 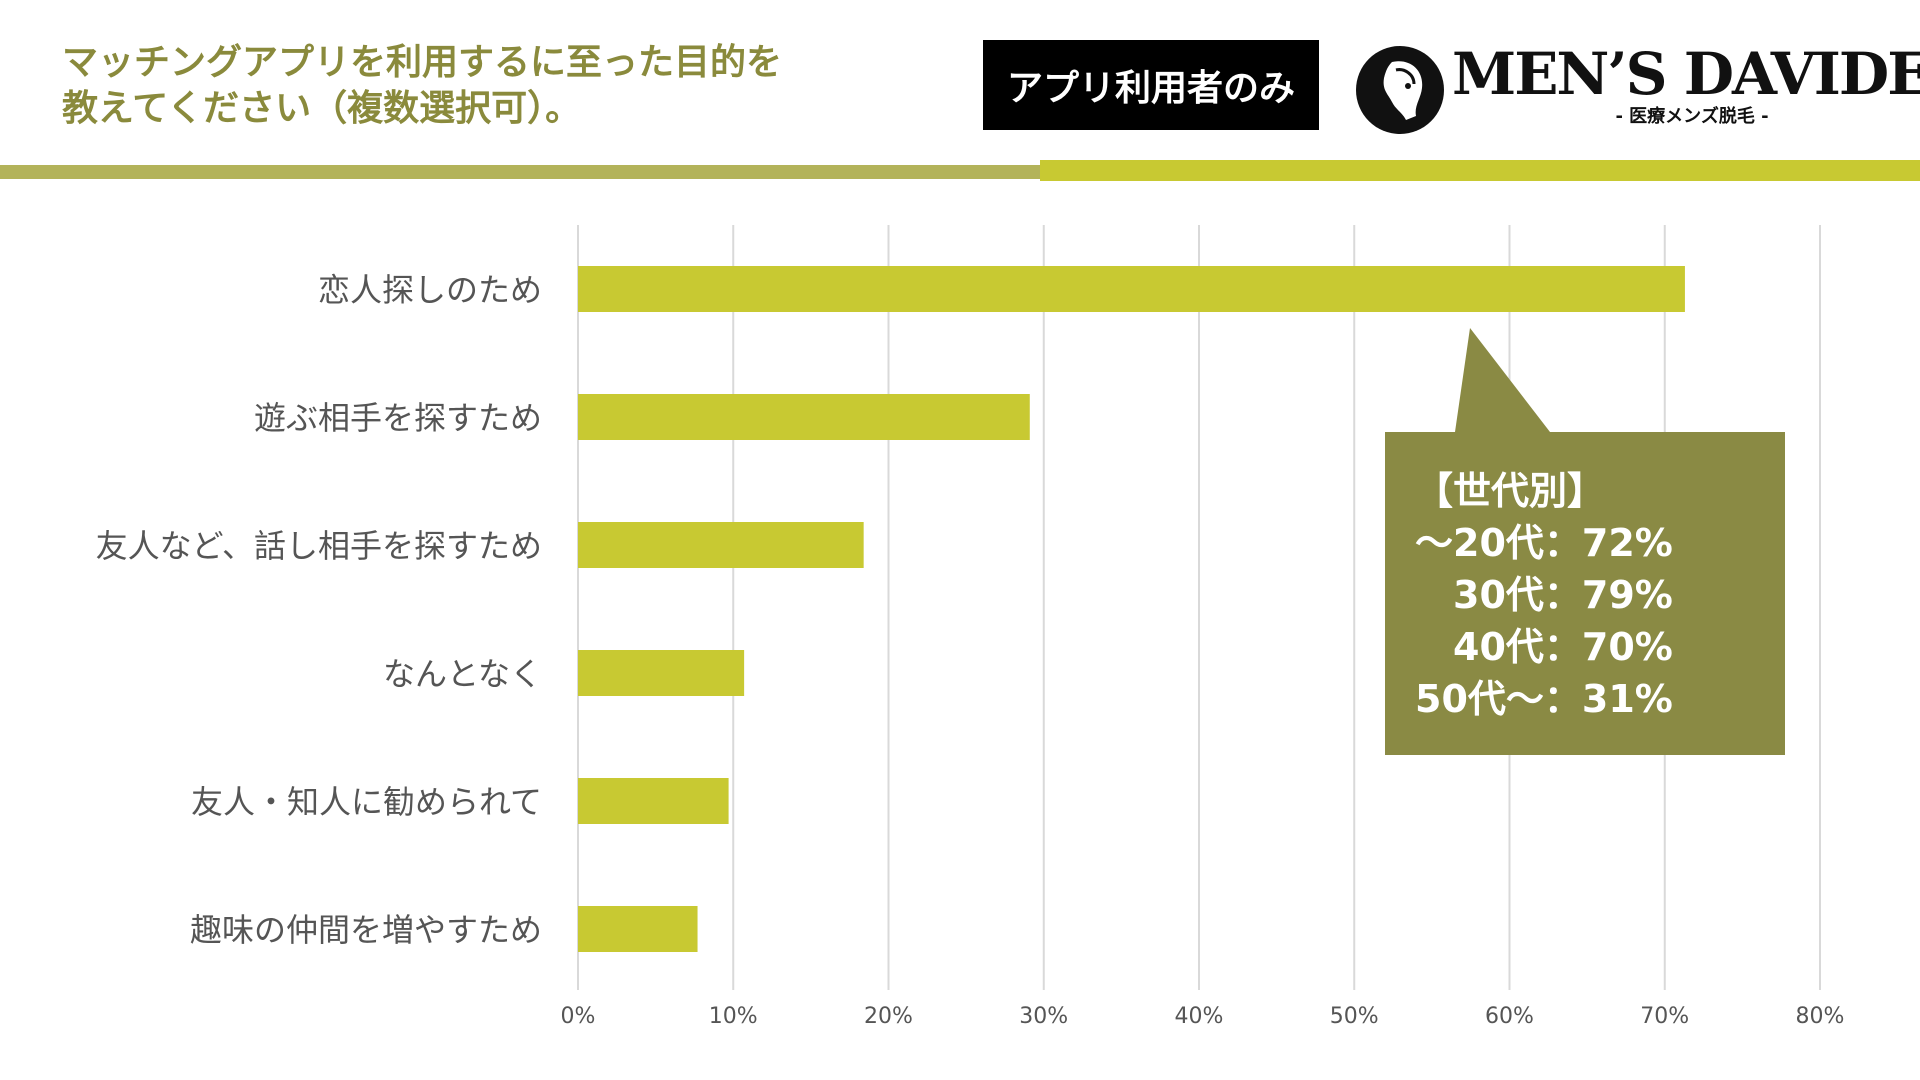 I want to click on header-divider-left, so click(x=520, y=172).